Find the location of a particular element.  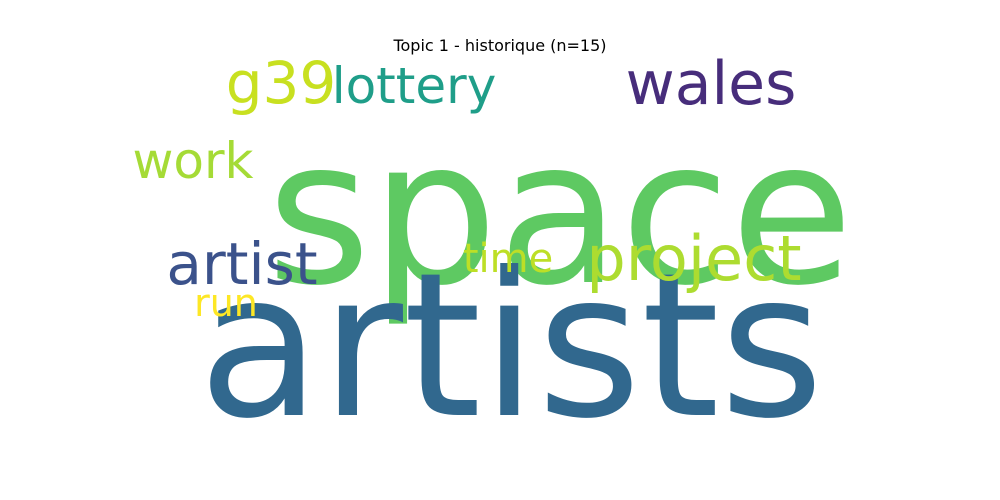

word-run: run is located at coordinates (226, 303).